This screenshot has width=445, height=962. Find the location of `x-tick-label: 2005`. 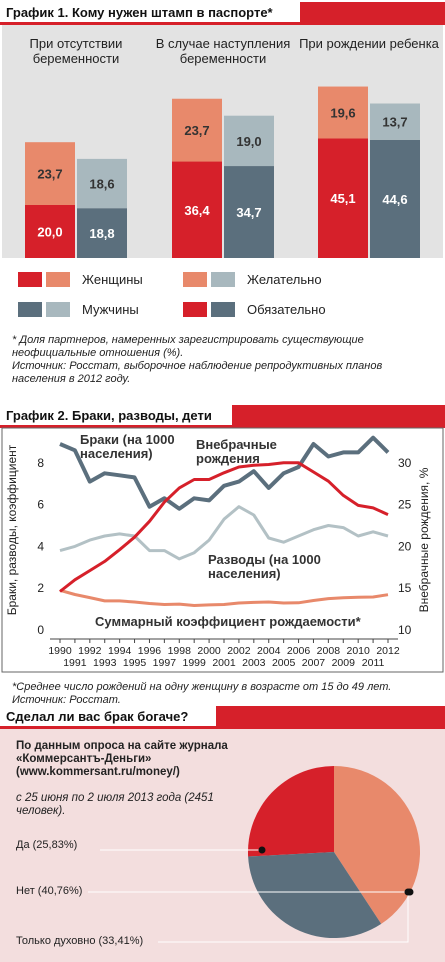

x-tick-label: 2005 is located at coordinates (284, 663).